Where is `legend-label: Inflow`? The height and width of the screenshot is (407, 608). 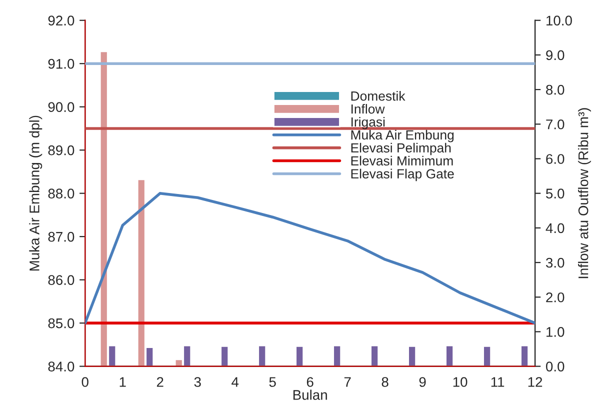
legend-label: Inflow is located at coordinates (368, 109).